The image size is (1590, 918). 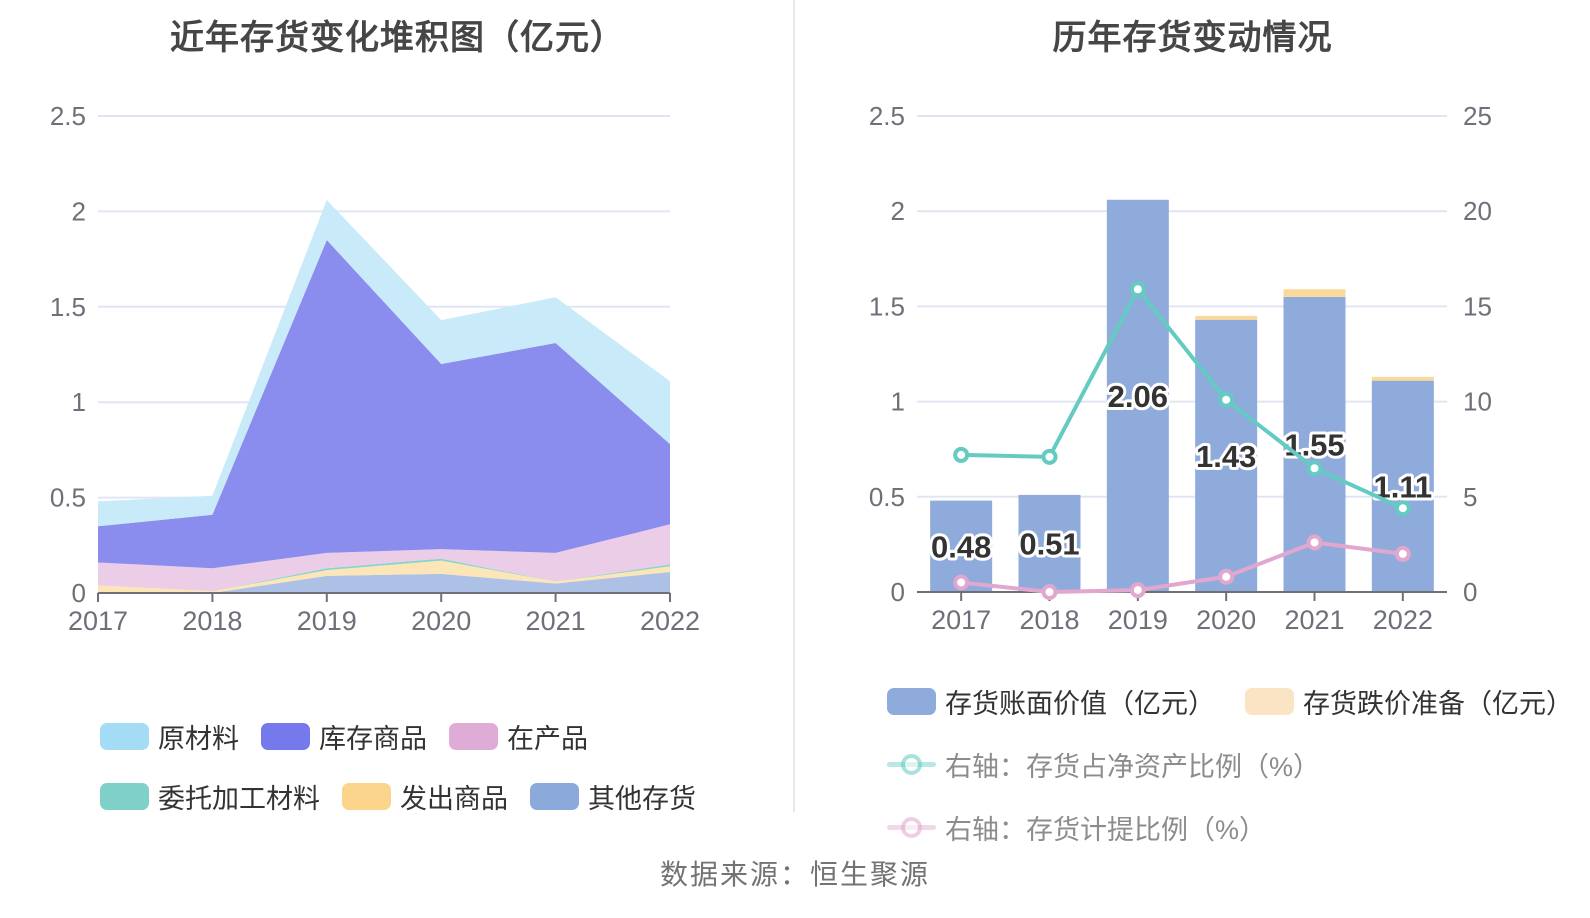 I want to click on legend-item-存货跌价准备（亿元）: 存货跌价准备（亿元）, so click(x=1409, y=701).